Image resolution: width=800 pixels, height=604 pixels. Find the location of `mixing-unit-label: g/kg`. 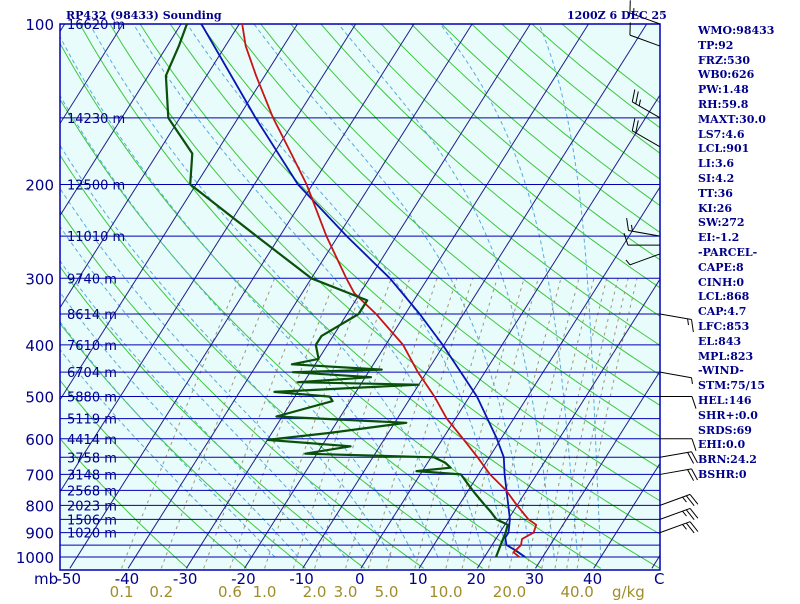

mixing-unit-label: g/kg is located at coordinates (628, 591).